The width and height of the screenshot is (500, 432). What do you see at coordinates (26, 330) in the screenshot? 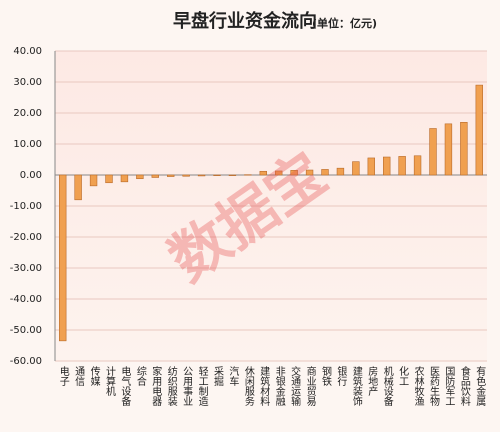
I see `y-tick-label: -50.00` at bounding box center [26, 330].